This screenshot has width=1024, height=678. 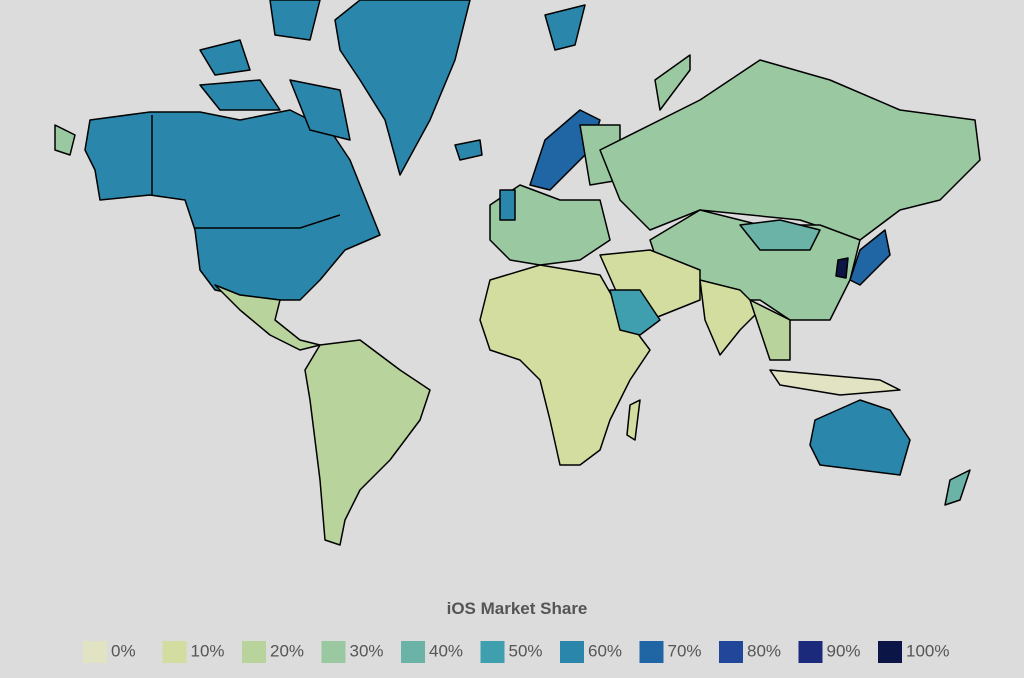 I want to click on europe, so click(x=550, y=225).